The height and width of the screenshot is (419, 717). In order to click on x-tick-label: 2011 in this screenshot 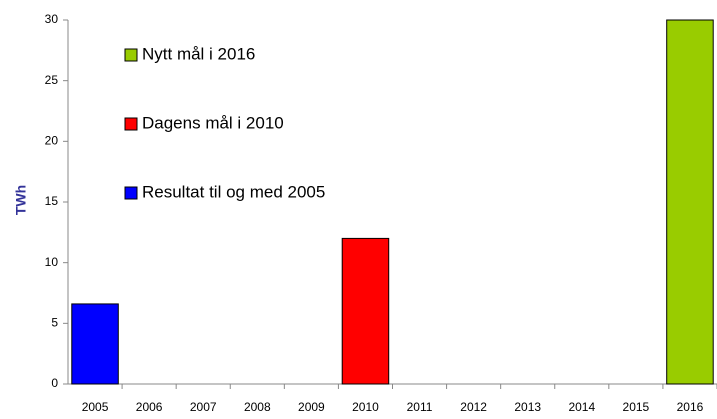, I will do `click(420, 407)`.